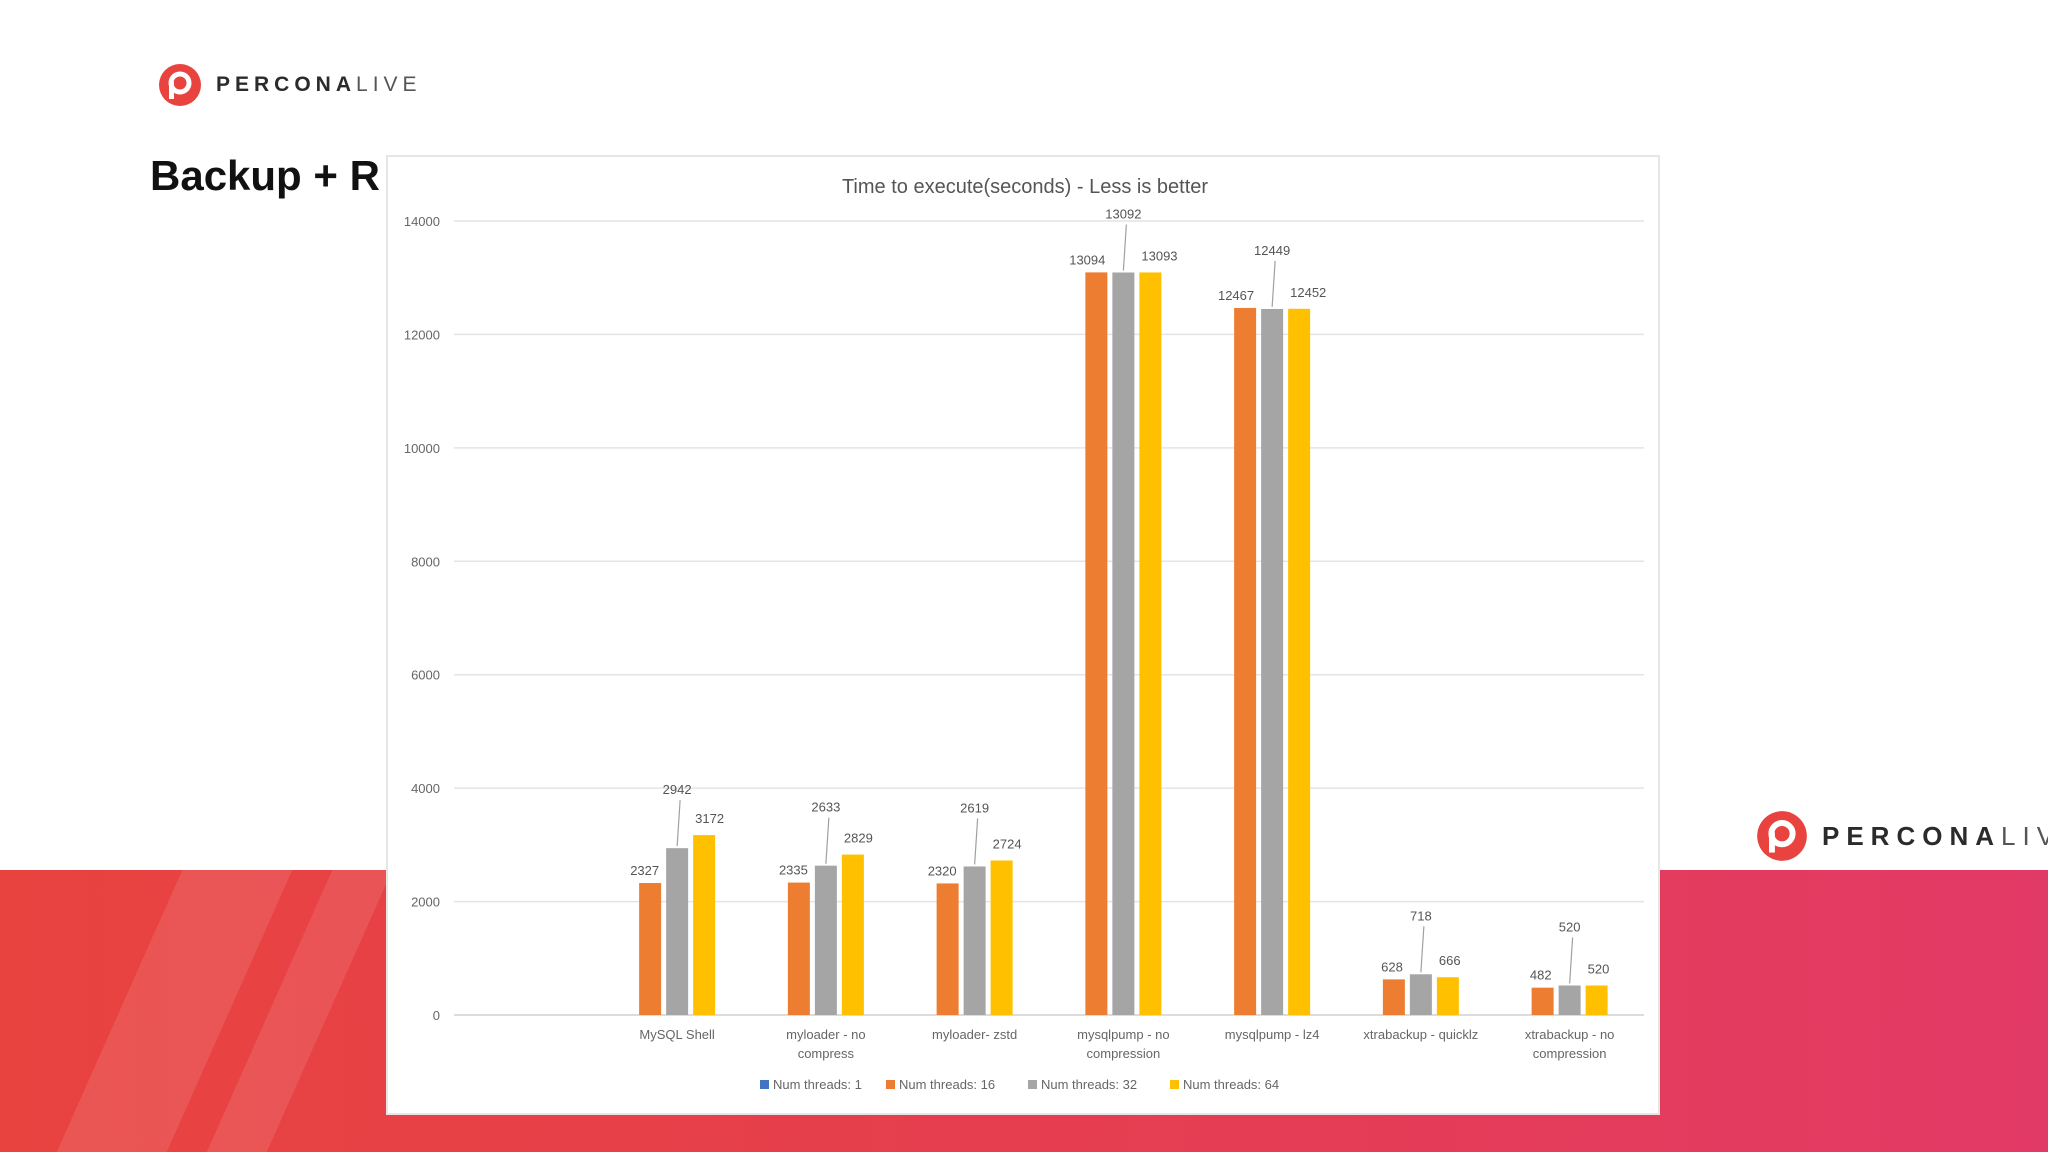 The image size is (2048, 1152). I want to click on data-label: 12467, so click(1236, 295).